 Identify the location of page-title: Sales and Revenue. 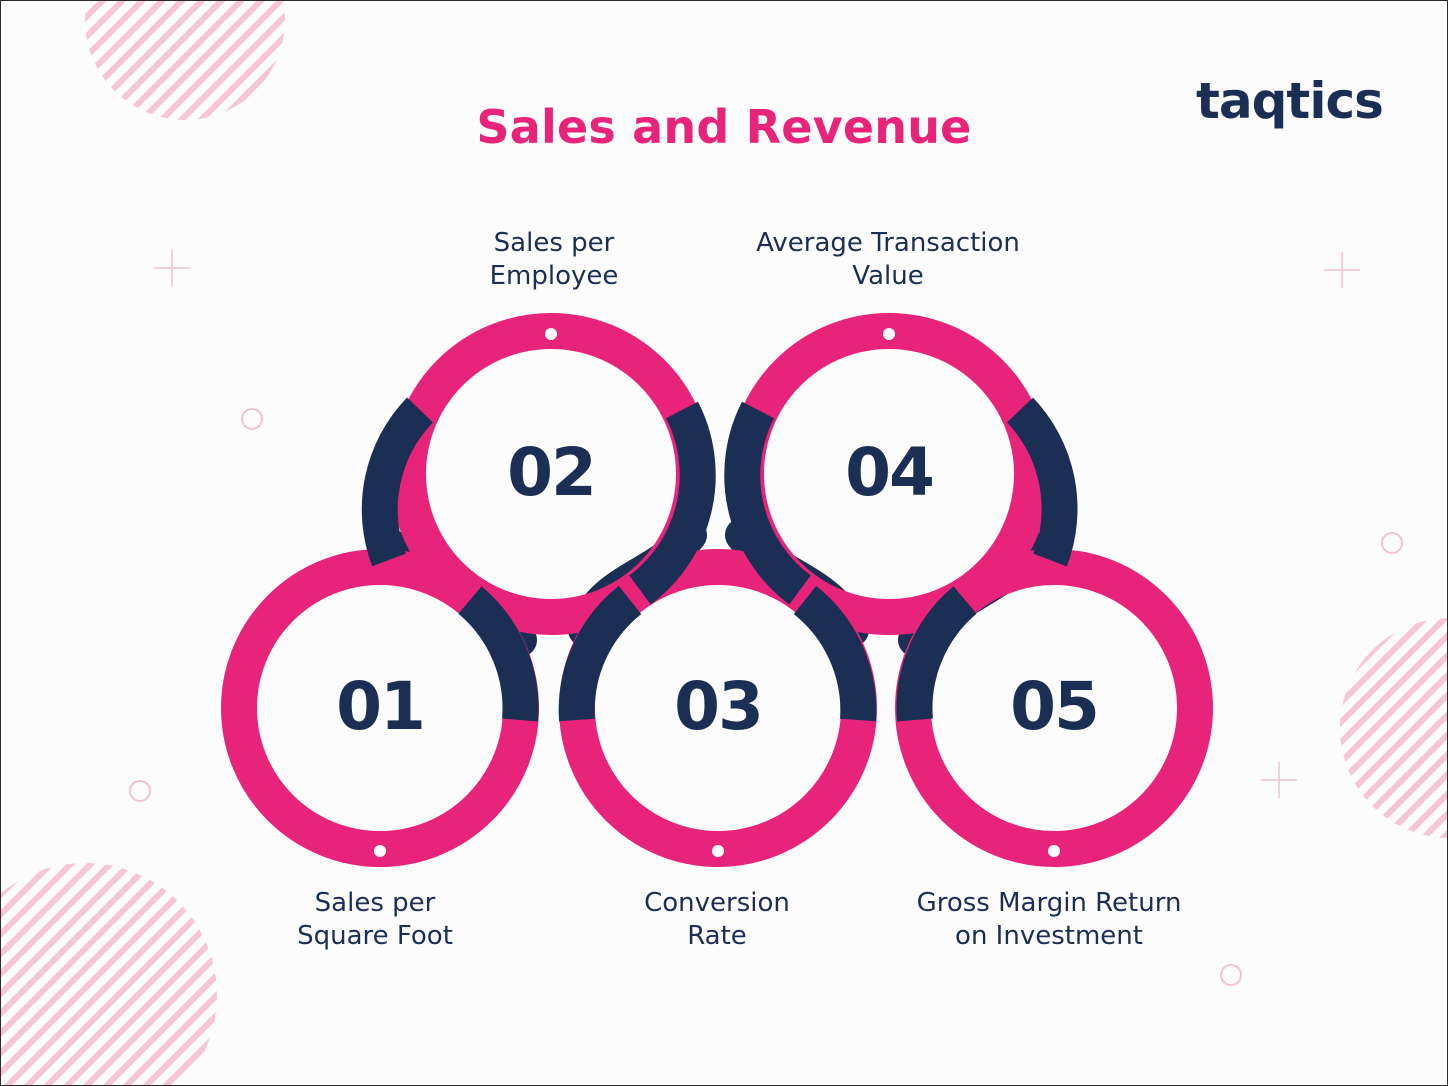
(724, 127).